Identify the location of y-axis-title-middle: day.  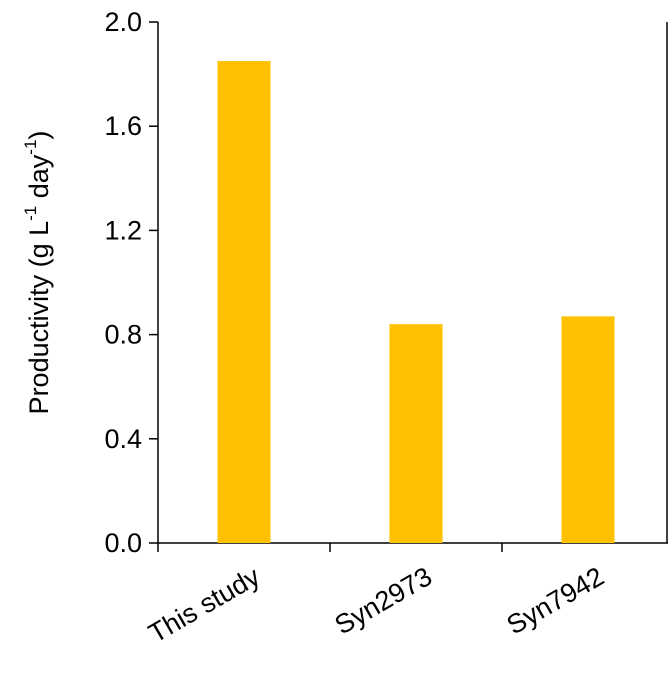
(39, 180).